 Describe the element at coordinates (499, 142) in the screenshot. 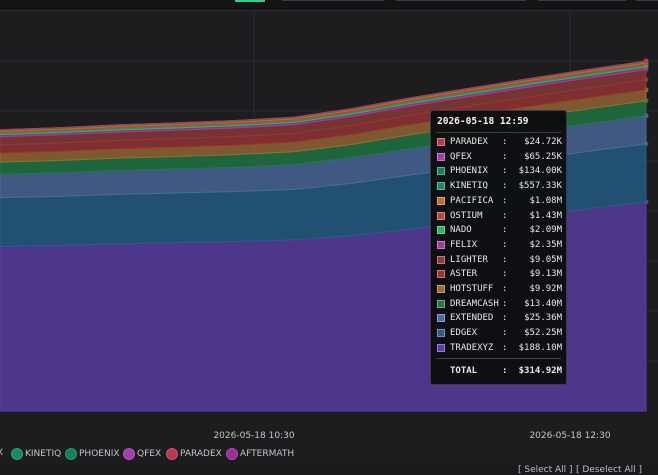

I see `tooltip-row-paradex: PARADEX: $24.72K` at that location.